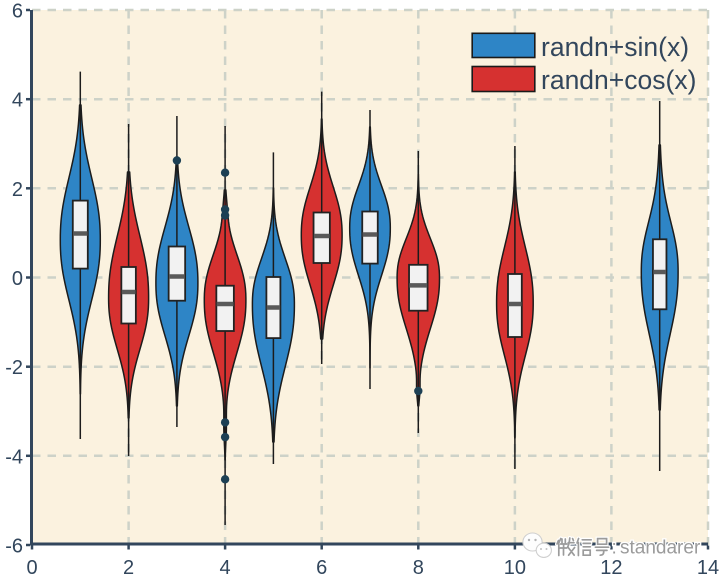 This screenshot has height=584, width=722. Describe the element at coordinates (618, 80) in the screenshot. I see `svg-text: randn+cos(x)` at that location.